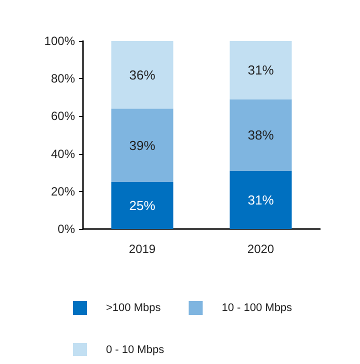 The image size is (360, 364). What do you see at coordinates (67, 229) in the screenshot?
I see `y-tick-label: 0%` at bounding box center [67, 229].